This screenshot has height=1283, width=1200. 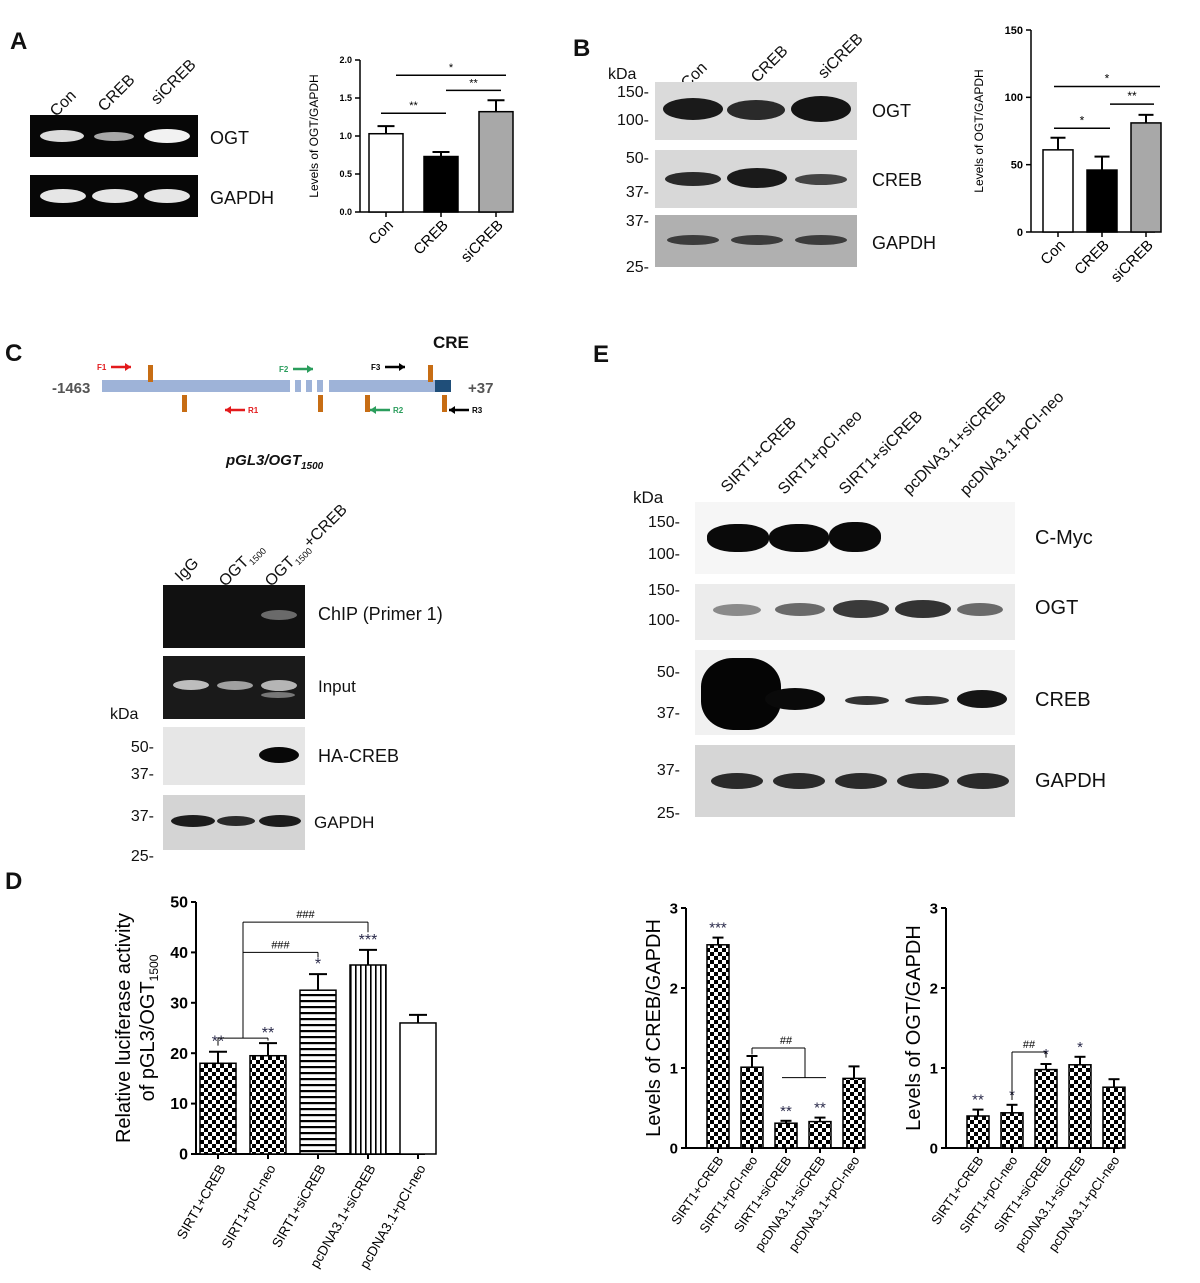 I want to click on lane-label: IgG, so click(x=187, y=570).